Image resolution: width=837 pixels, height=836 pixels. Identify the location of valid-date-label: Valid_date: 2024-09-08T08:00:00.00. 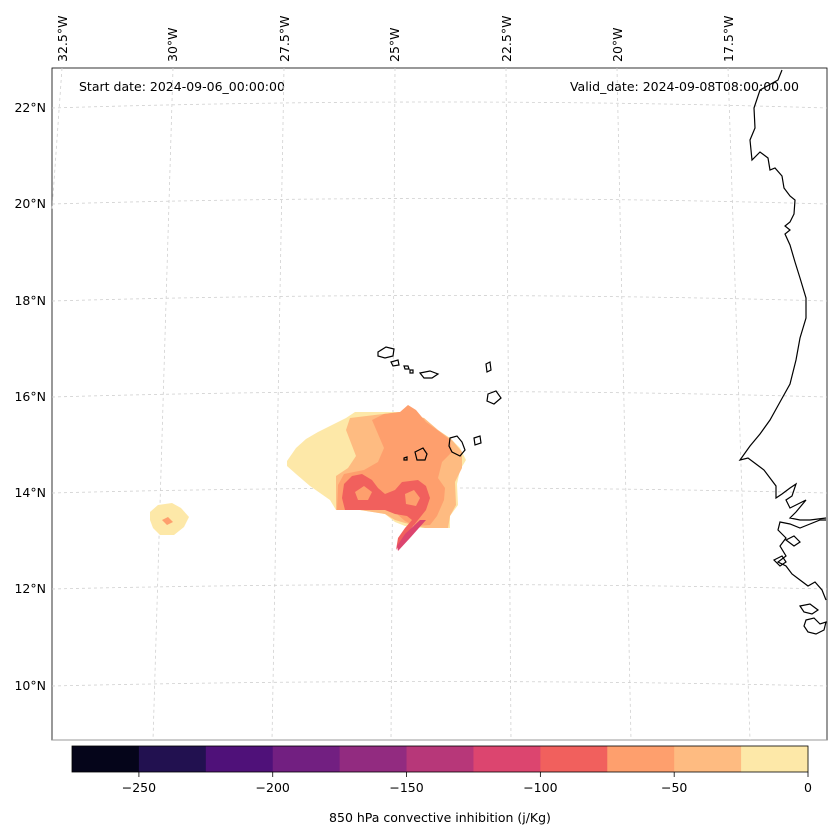
(684, 86).